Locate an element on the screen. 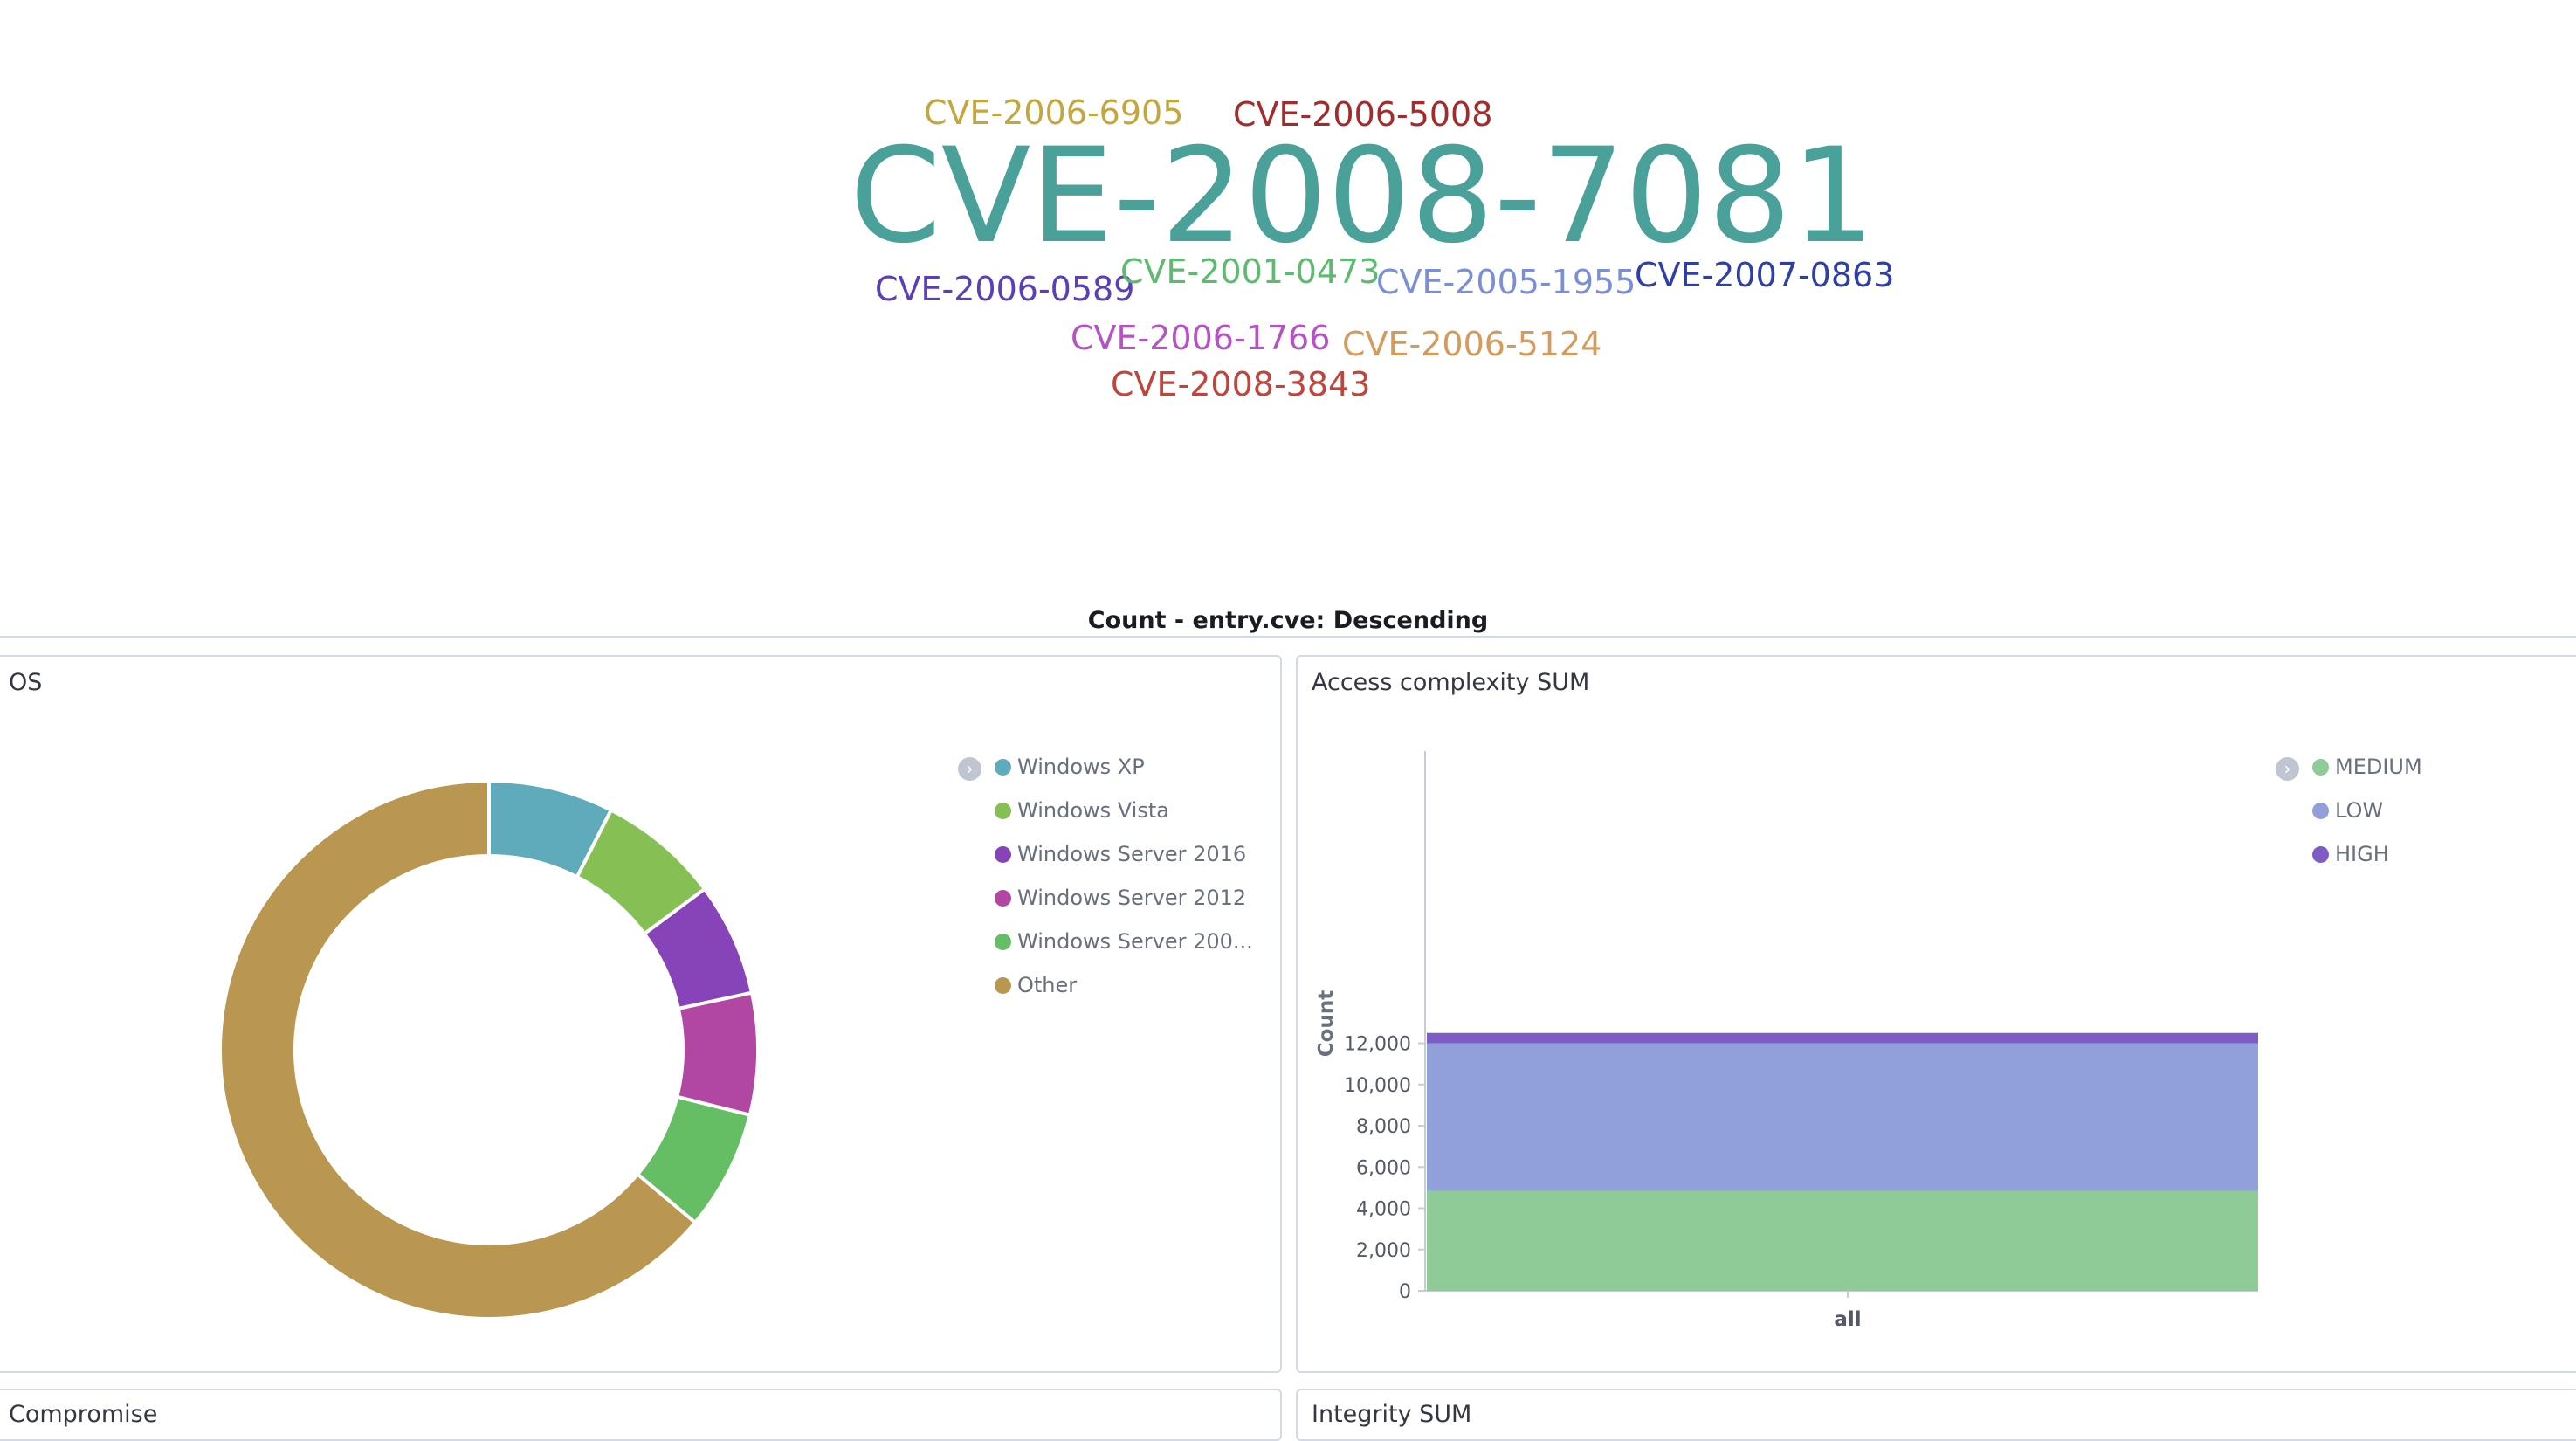 Image resolution: width=2576 pixels, height=1441 pixels. y-tick-label: 2,000 is located at coordinates (1383, 1251).